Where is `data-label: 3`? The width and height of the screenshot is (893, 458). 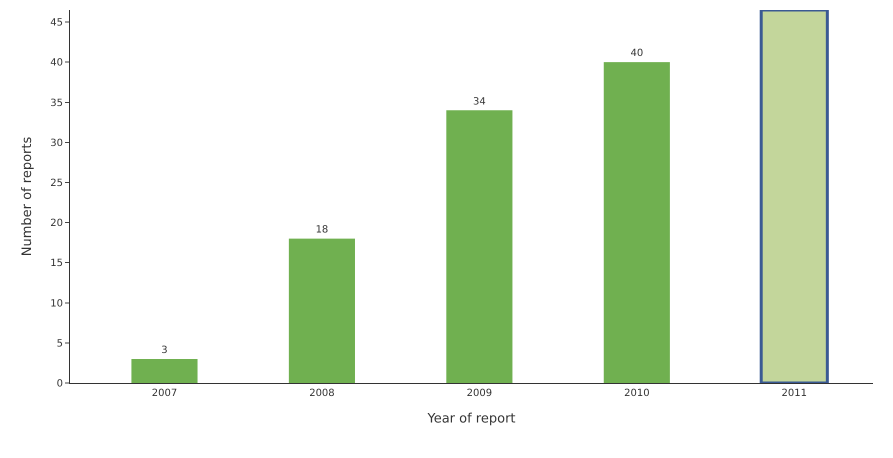
data-label: 3 is located at coordinates (164, 350).